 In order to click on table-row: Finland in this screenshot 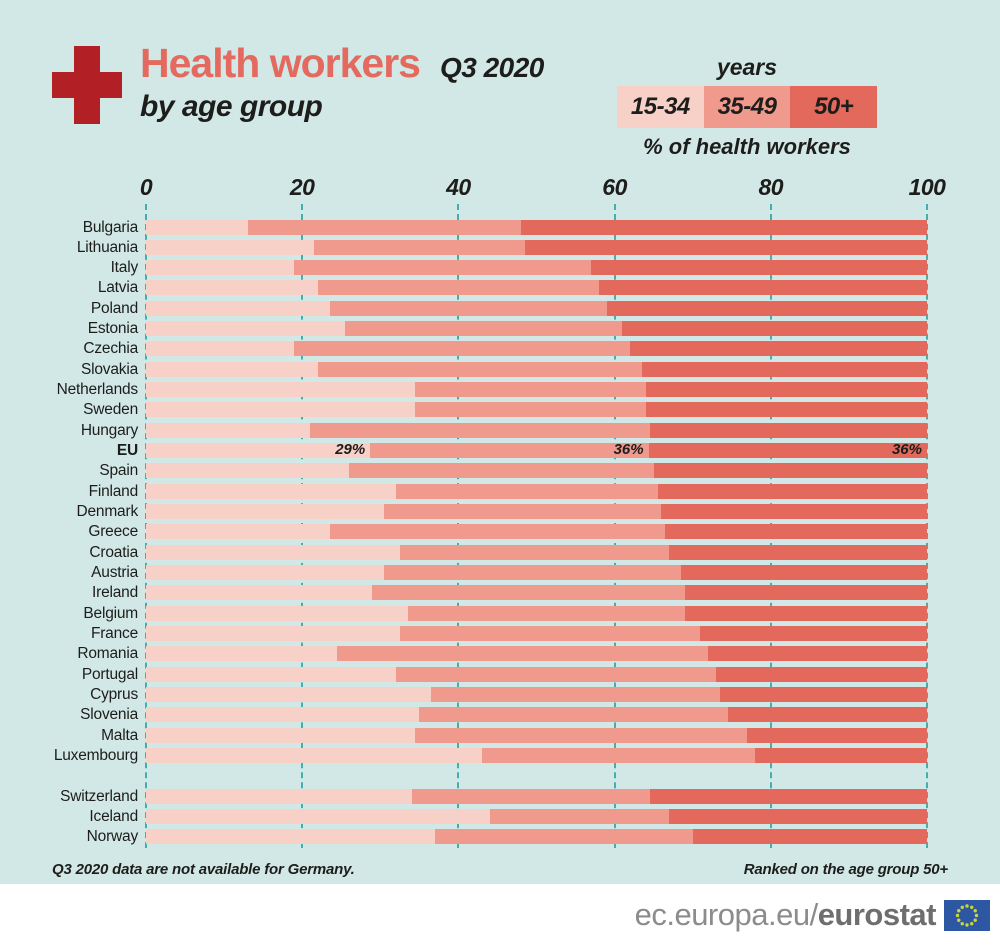, I will do `click(500, 491)`.